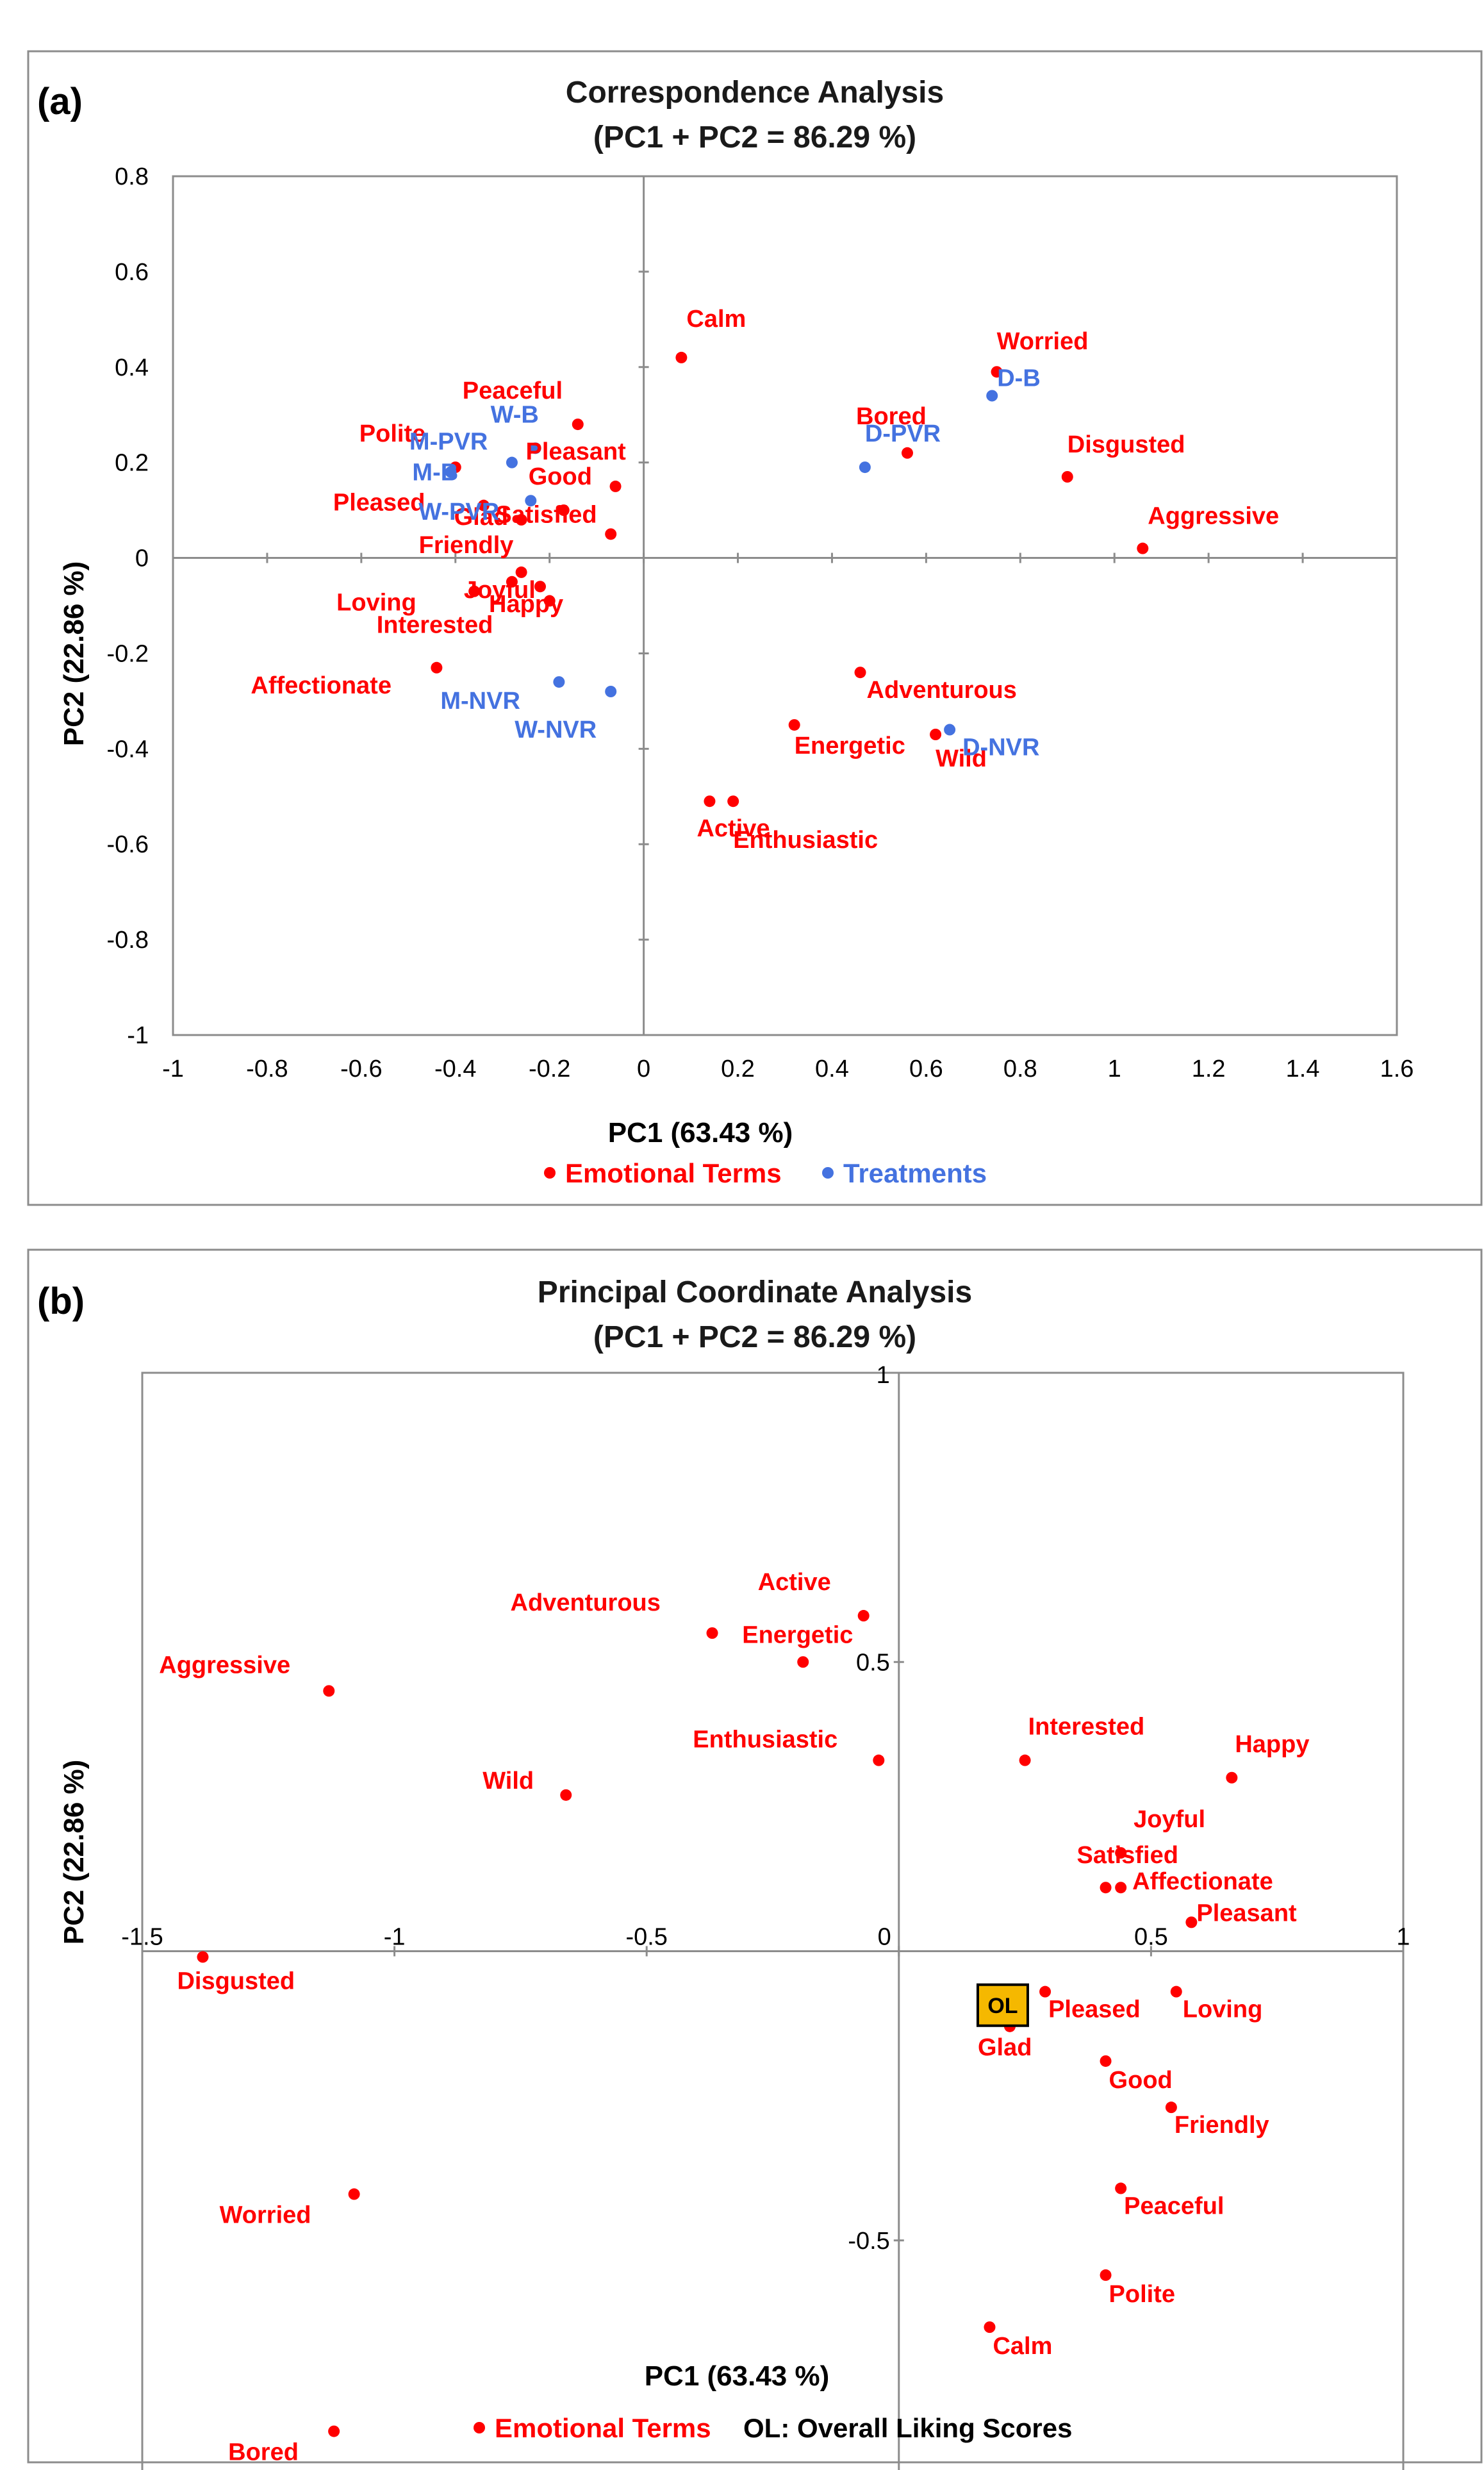  I want to click on point-label-w-nvr: W-NVR, so click(556, 730).